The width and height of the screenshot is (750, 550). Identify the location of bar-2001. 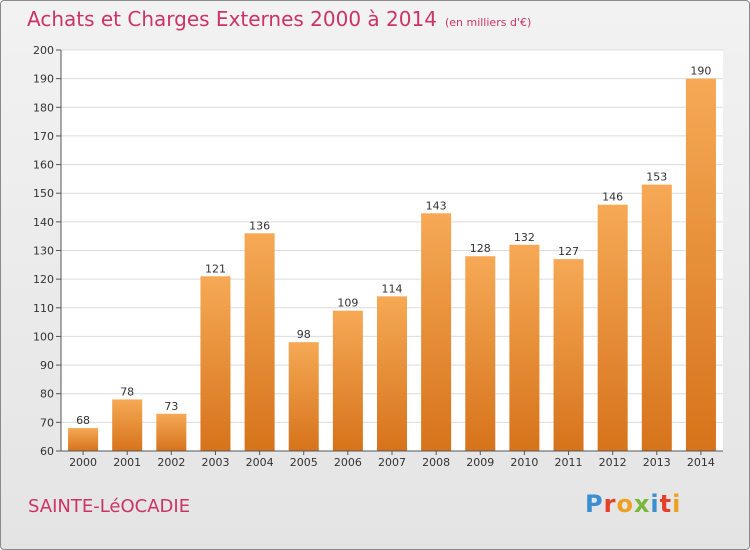
(127, 425).